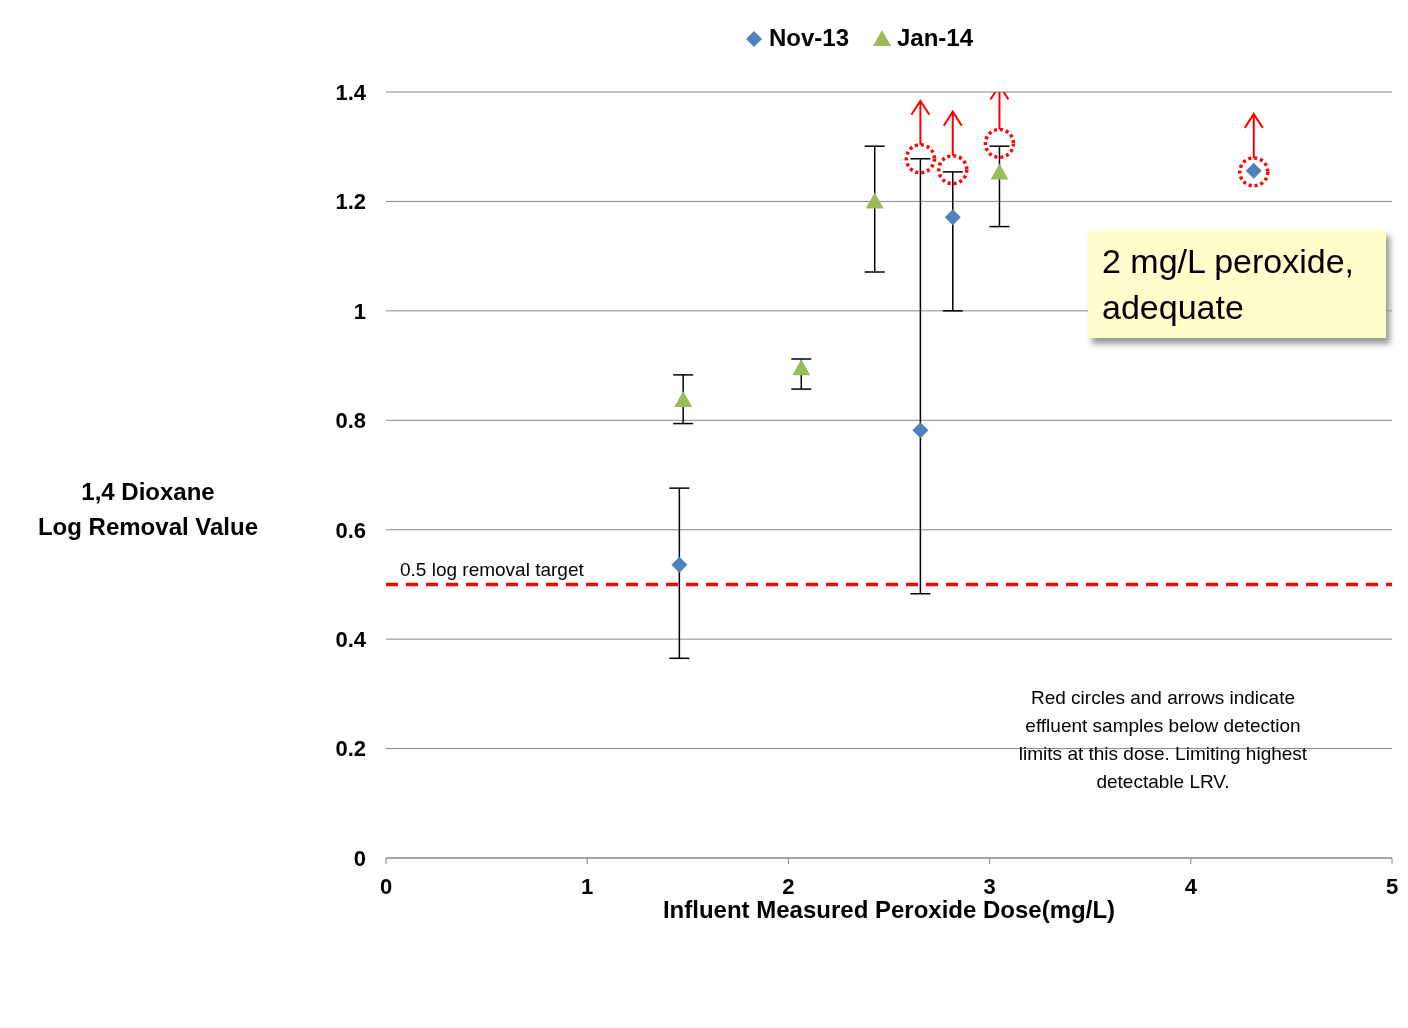  What do you see at coordinates (1392, 886) in the screenshot?
I see `x-tick-label: 5` at bounding box center [1392, 886].